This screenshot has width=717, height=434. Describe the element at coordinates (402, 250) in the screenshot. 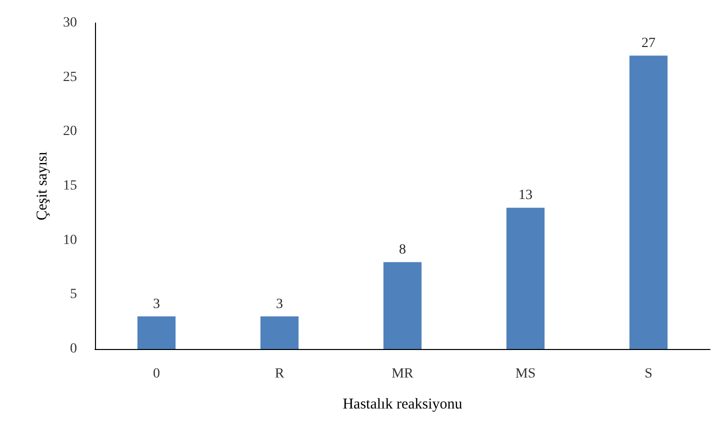

I see `data-label: 8` at that location.